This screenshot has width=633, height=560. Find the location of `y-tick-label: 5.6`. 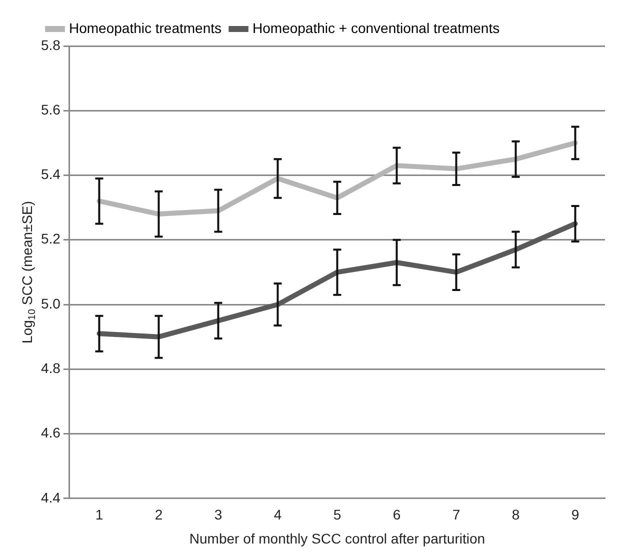

y-tick-label: 5.6 is located at coordinates (50, 109).